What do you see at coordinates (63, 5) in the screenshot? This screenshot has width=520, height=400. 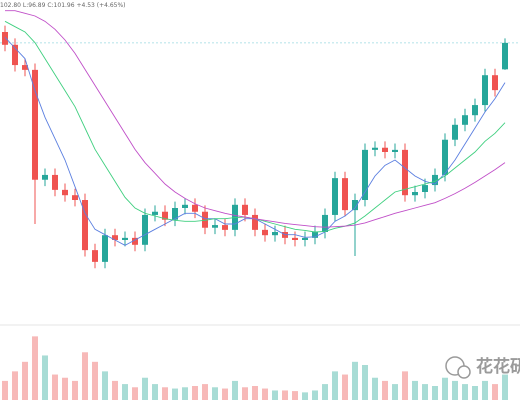 I see `header-ohlc: 102.80 L:96.89 C:101.96 +4.53 (+4.65%)` at bounding box center [63, 5].